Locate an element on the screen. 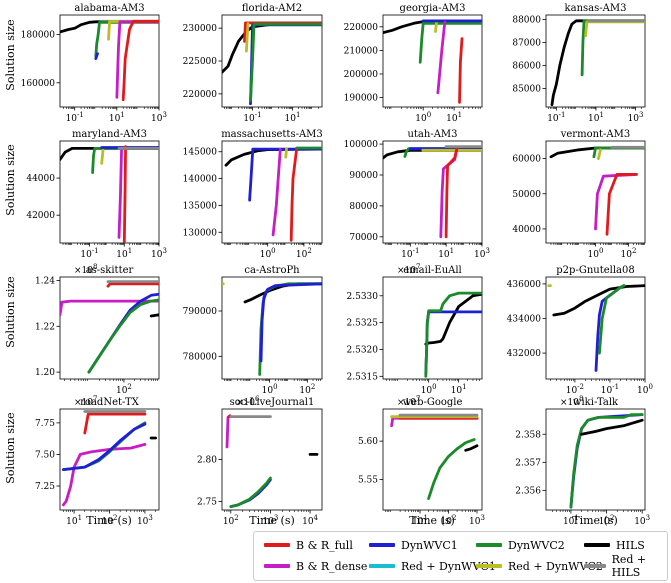 This screenshot has height=583, width=671. tick-label-exponent: -2 is located at coordinates (580, 387).